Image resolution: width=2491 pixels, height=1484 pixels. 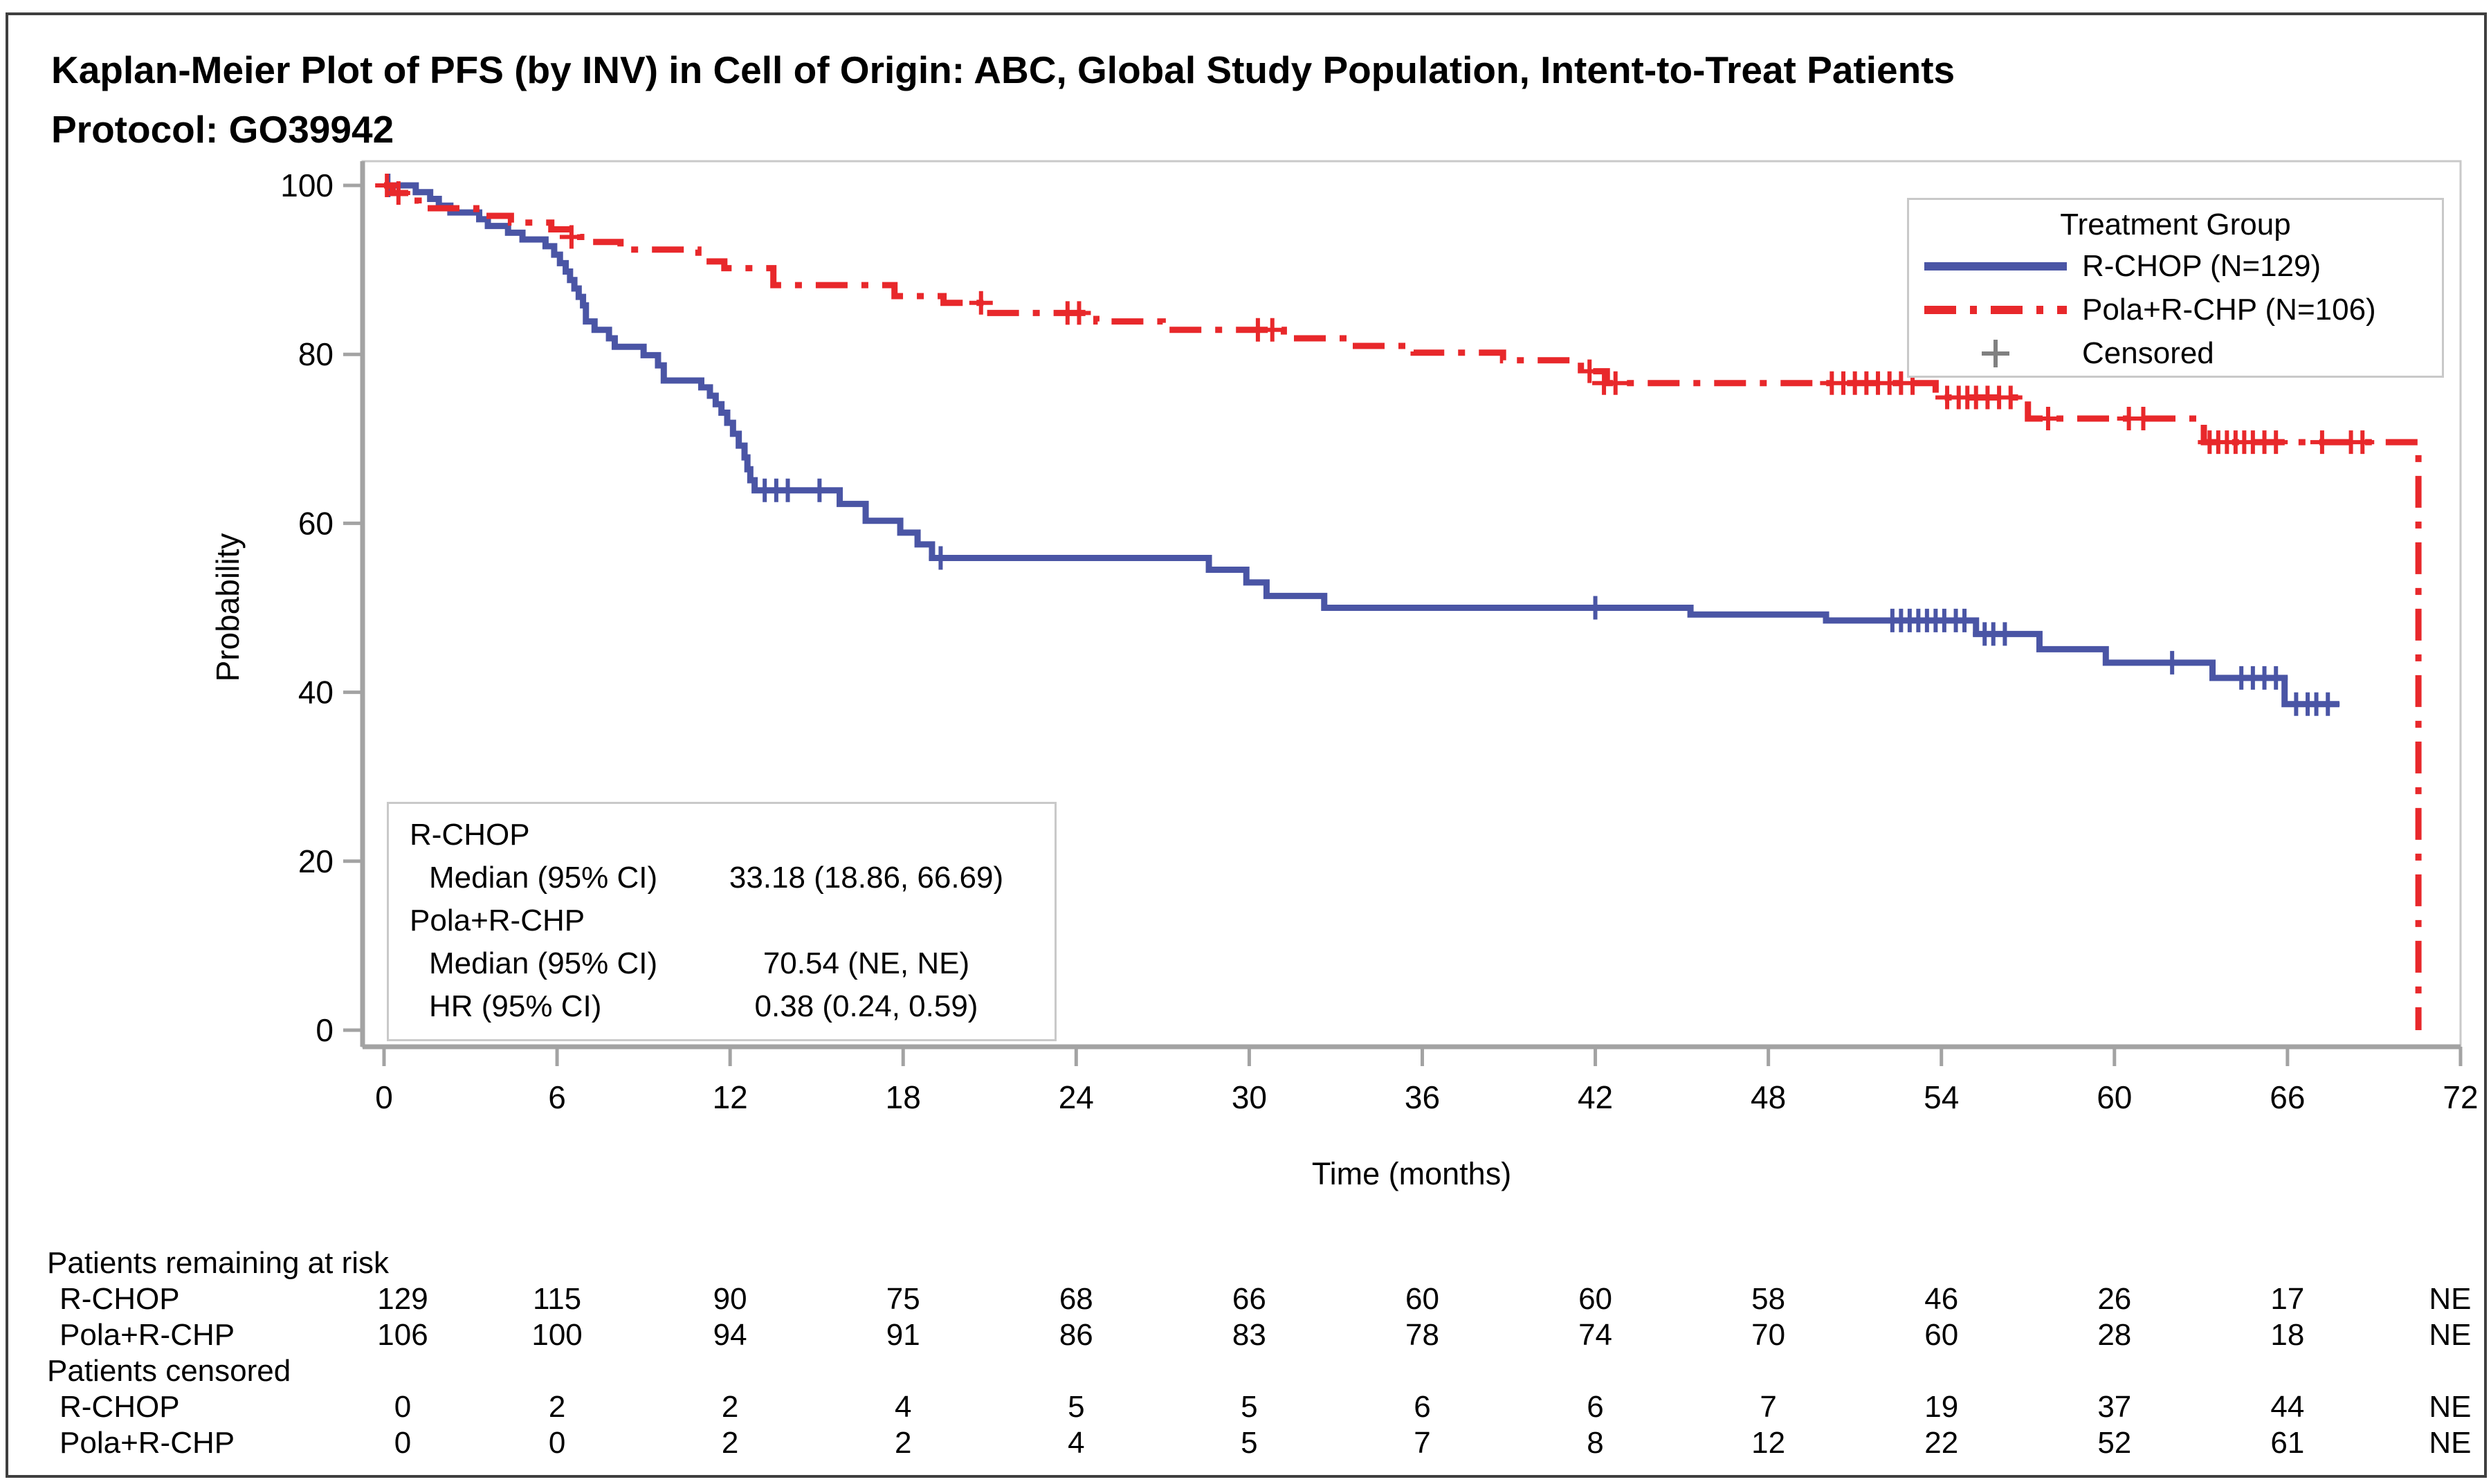 What do you see at coordinates (904, 1097) in the screenshot?
I see `x-tick-label: 18` at bounding box center [904, 1097].